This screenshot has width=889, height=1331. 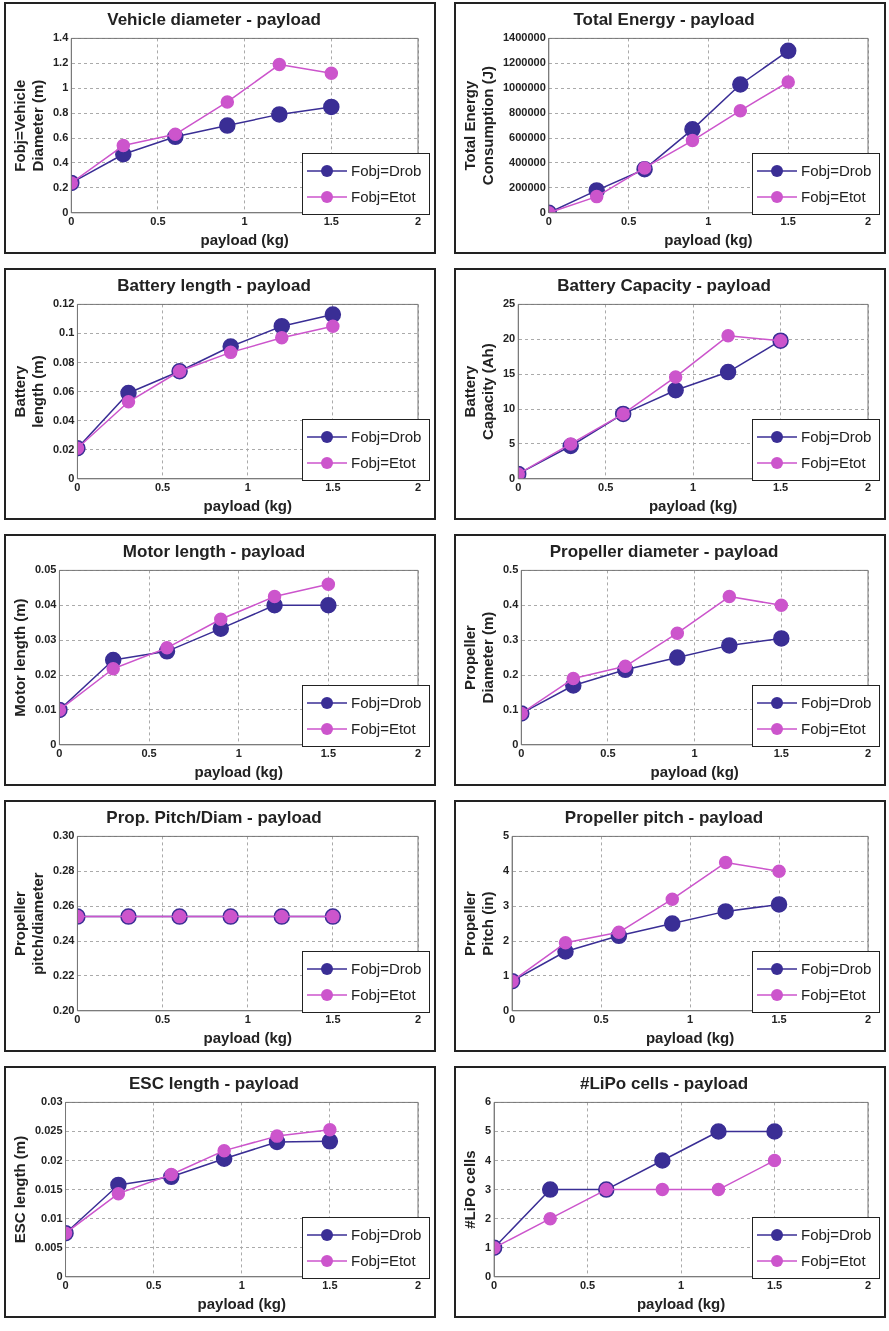 I want to click on y-tick-label: 0.01, so click(x=45, y=708).